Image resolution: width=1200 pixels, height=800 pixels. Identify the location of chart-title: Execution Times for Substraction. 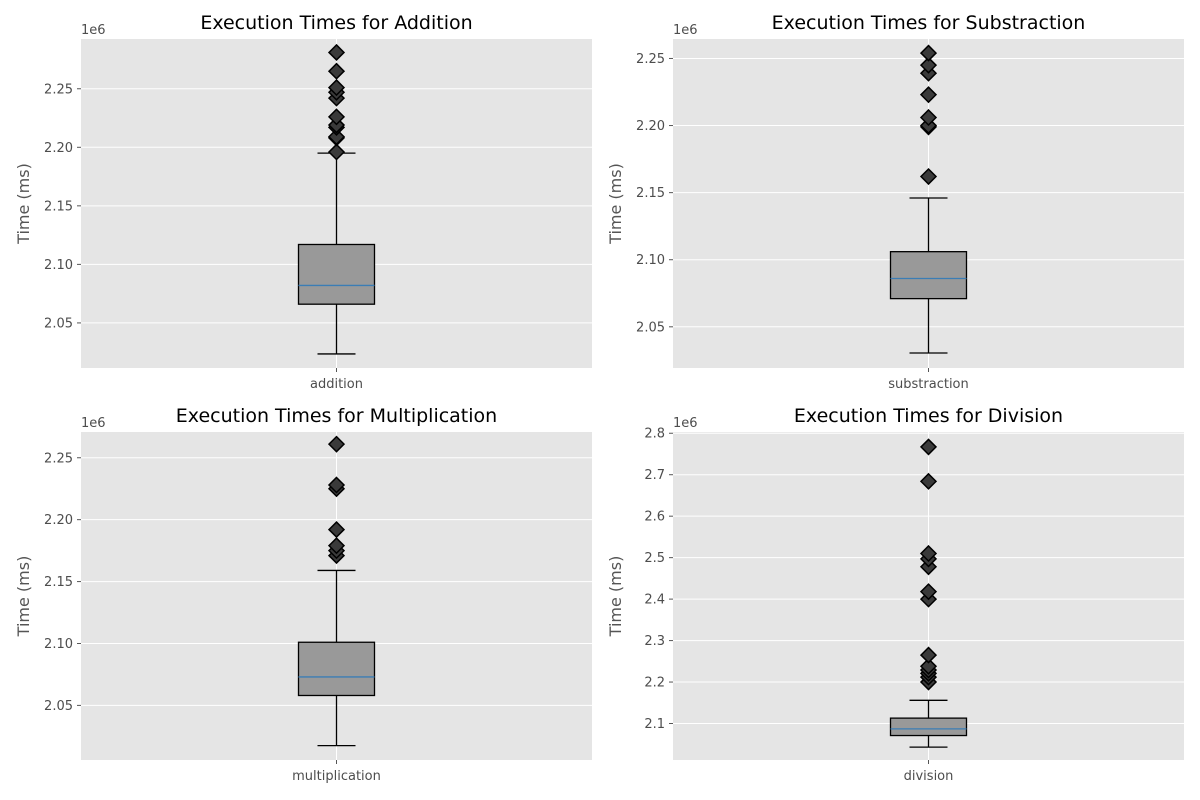
(929, 23).